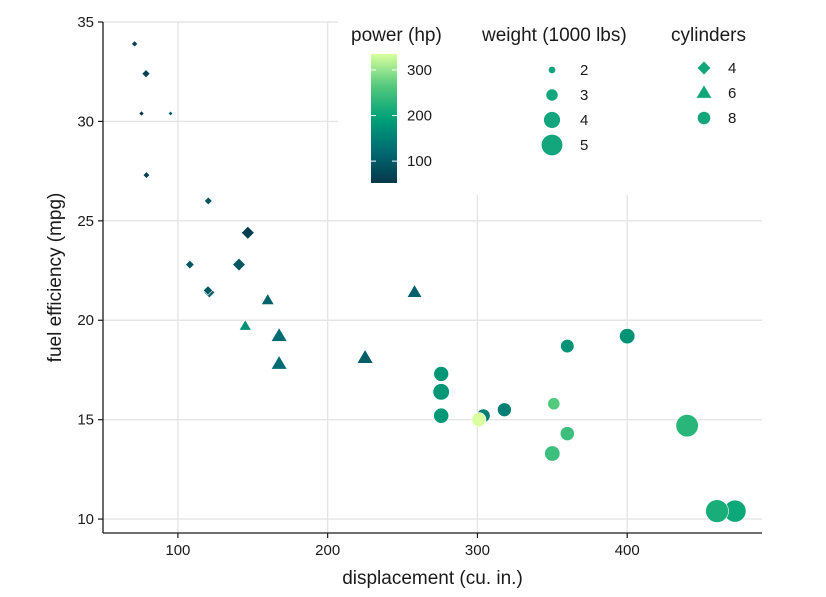 This screenshot has width=826, height=597. I want to click on legend-power: power (hp) 100 200 300, so click(396, 104).